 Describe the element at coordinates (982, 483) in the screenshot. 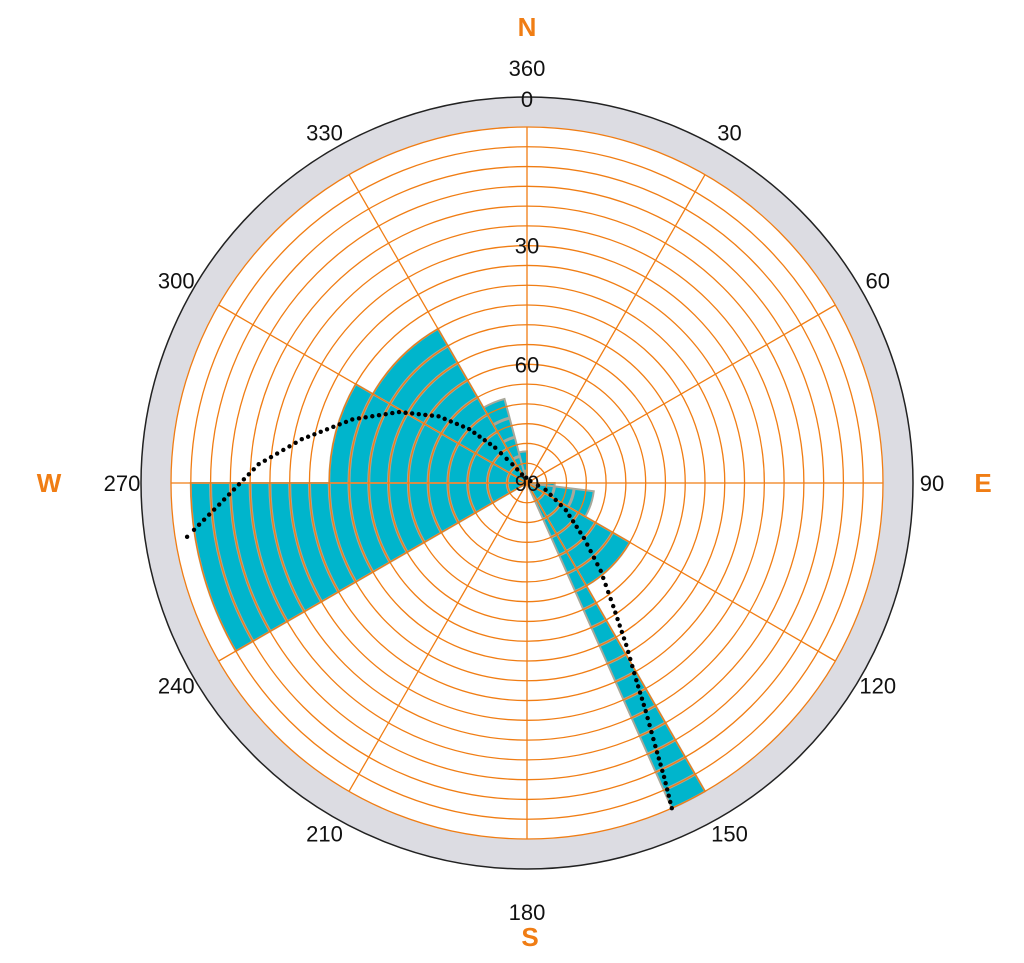

I see `cardinal-east: E` at that location.